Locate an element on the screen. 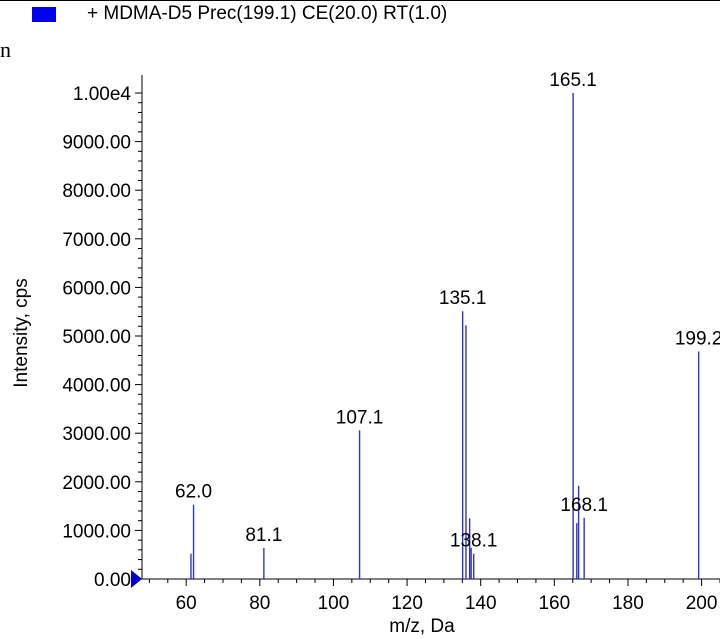  peak-label: 165.1 is located at coordinates (573, 80).